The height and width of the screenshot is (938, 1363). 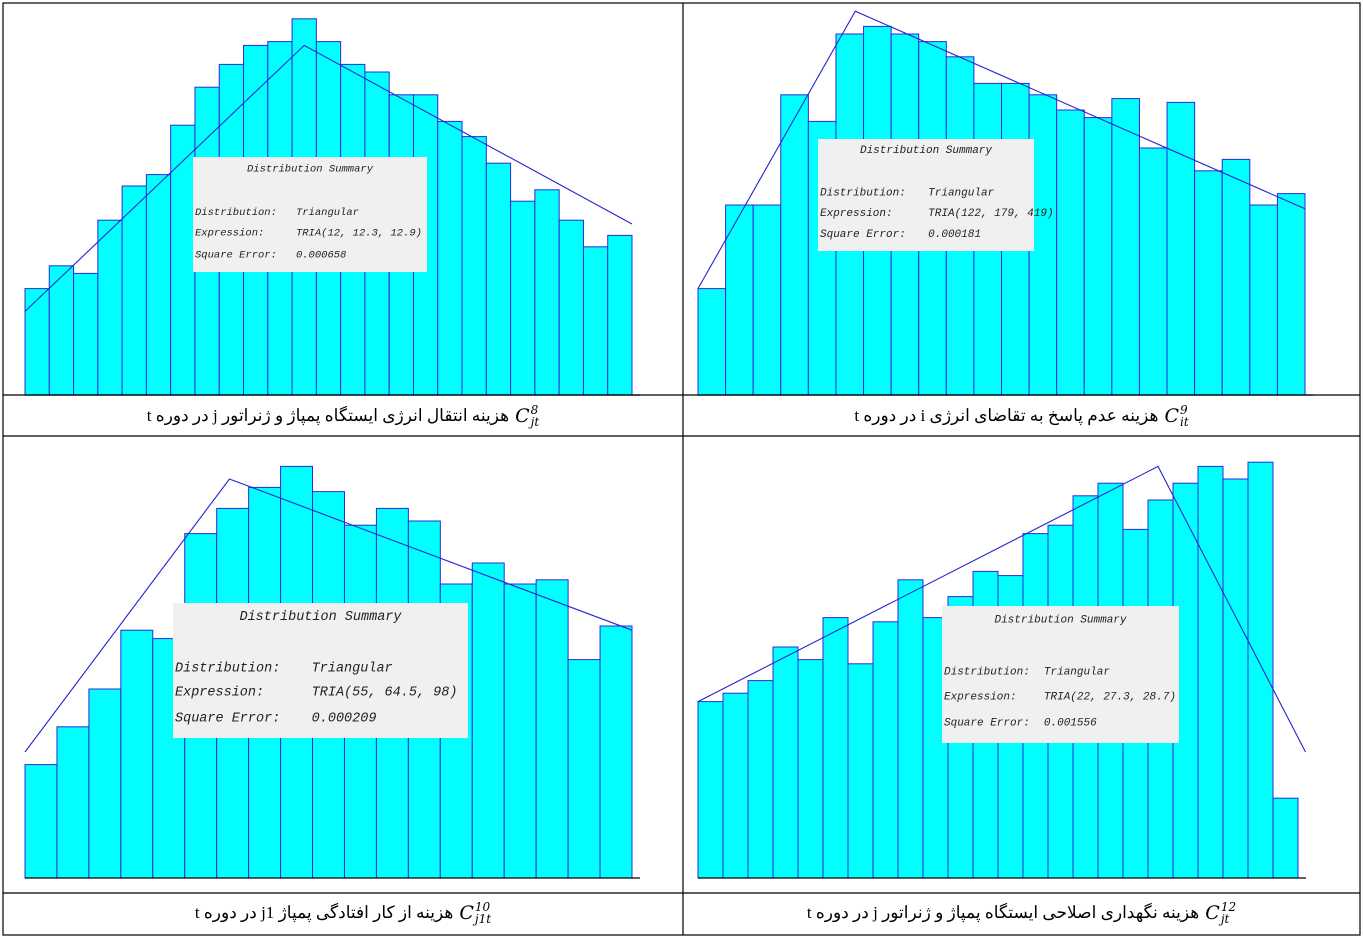 What do you see at coordinates (344, 718) in the screenshot?
I see `summary-value: 0.000209` at bounding box center [344, 718].